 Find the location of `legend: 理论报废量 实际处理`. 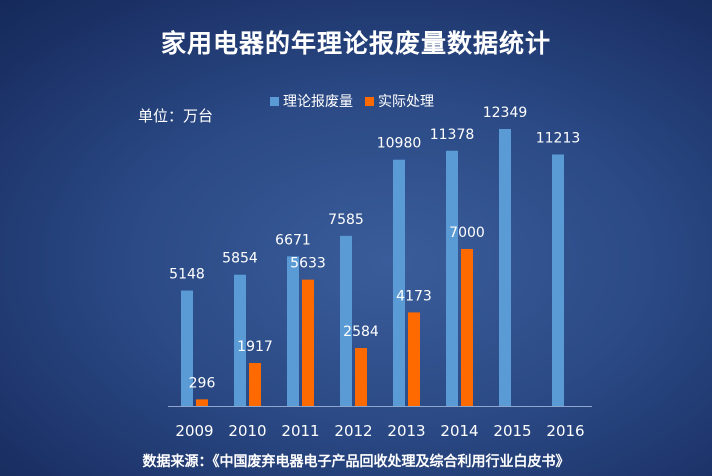

legend: 理论报废量 实际处理 is located at coordinates (352, 101).